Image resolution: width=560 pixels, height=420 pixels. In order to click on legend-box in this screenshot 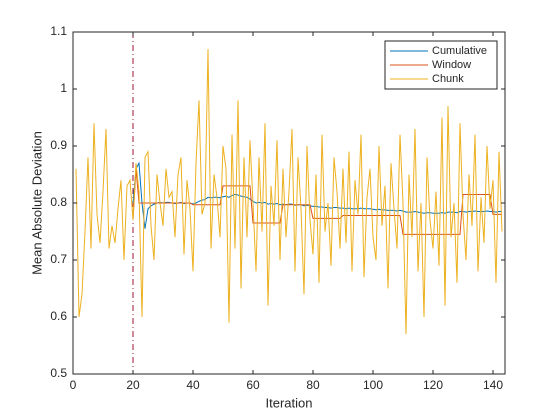, I will do `click(441, 65)`.